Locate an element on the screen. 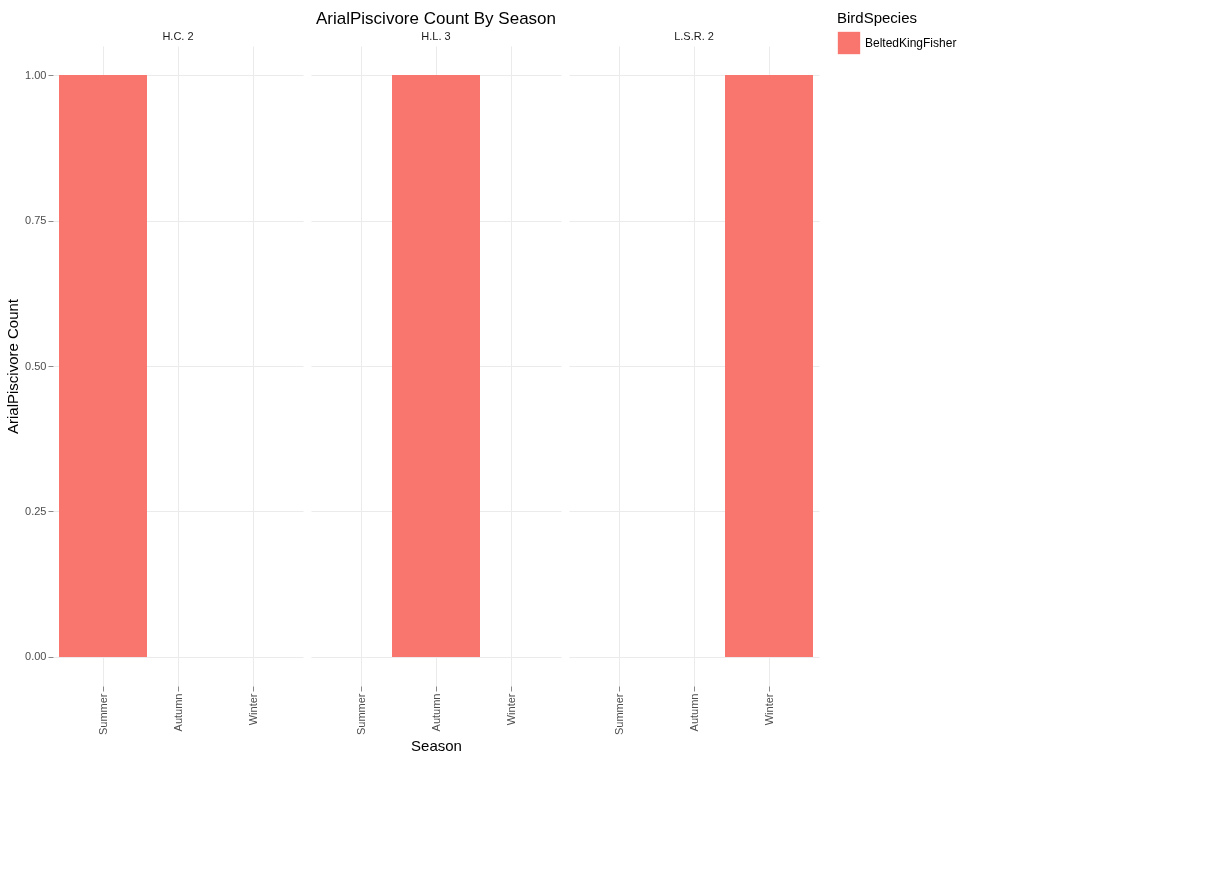  y-tick-label: 0.75 is located at coordinates (36, 220).